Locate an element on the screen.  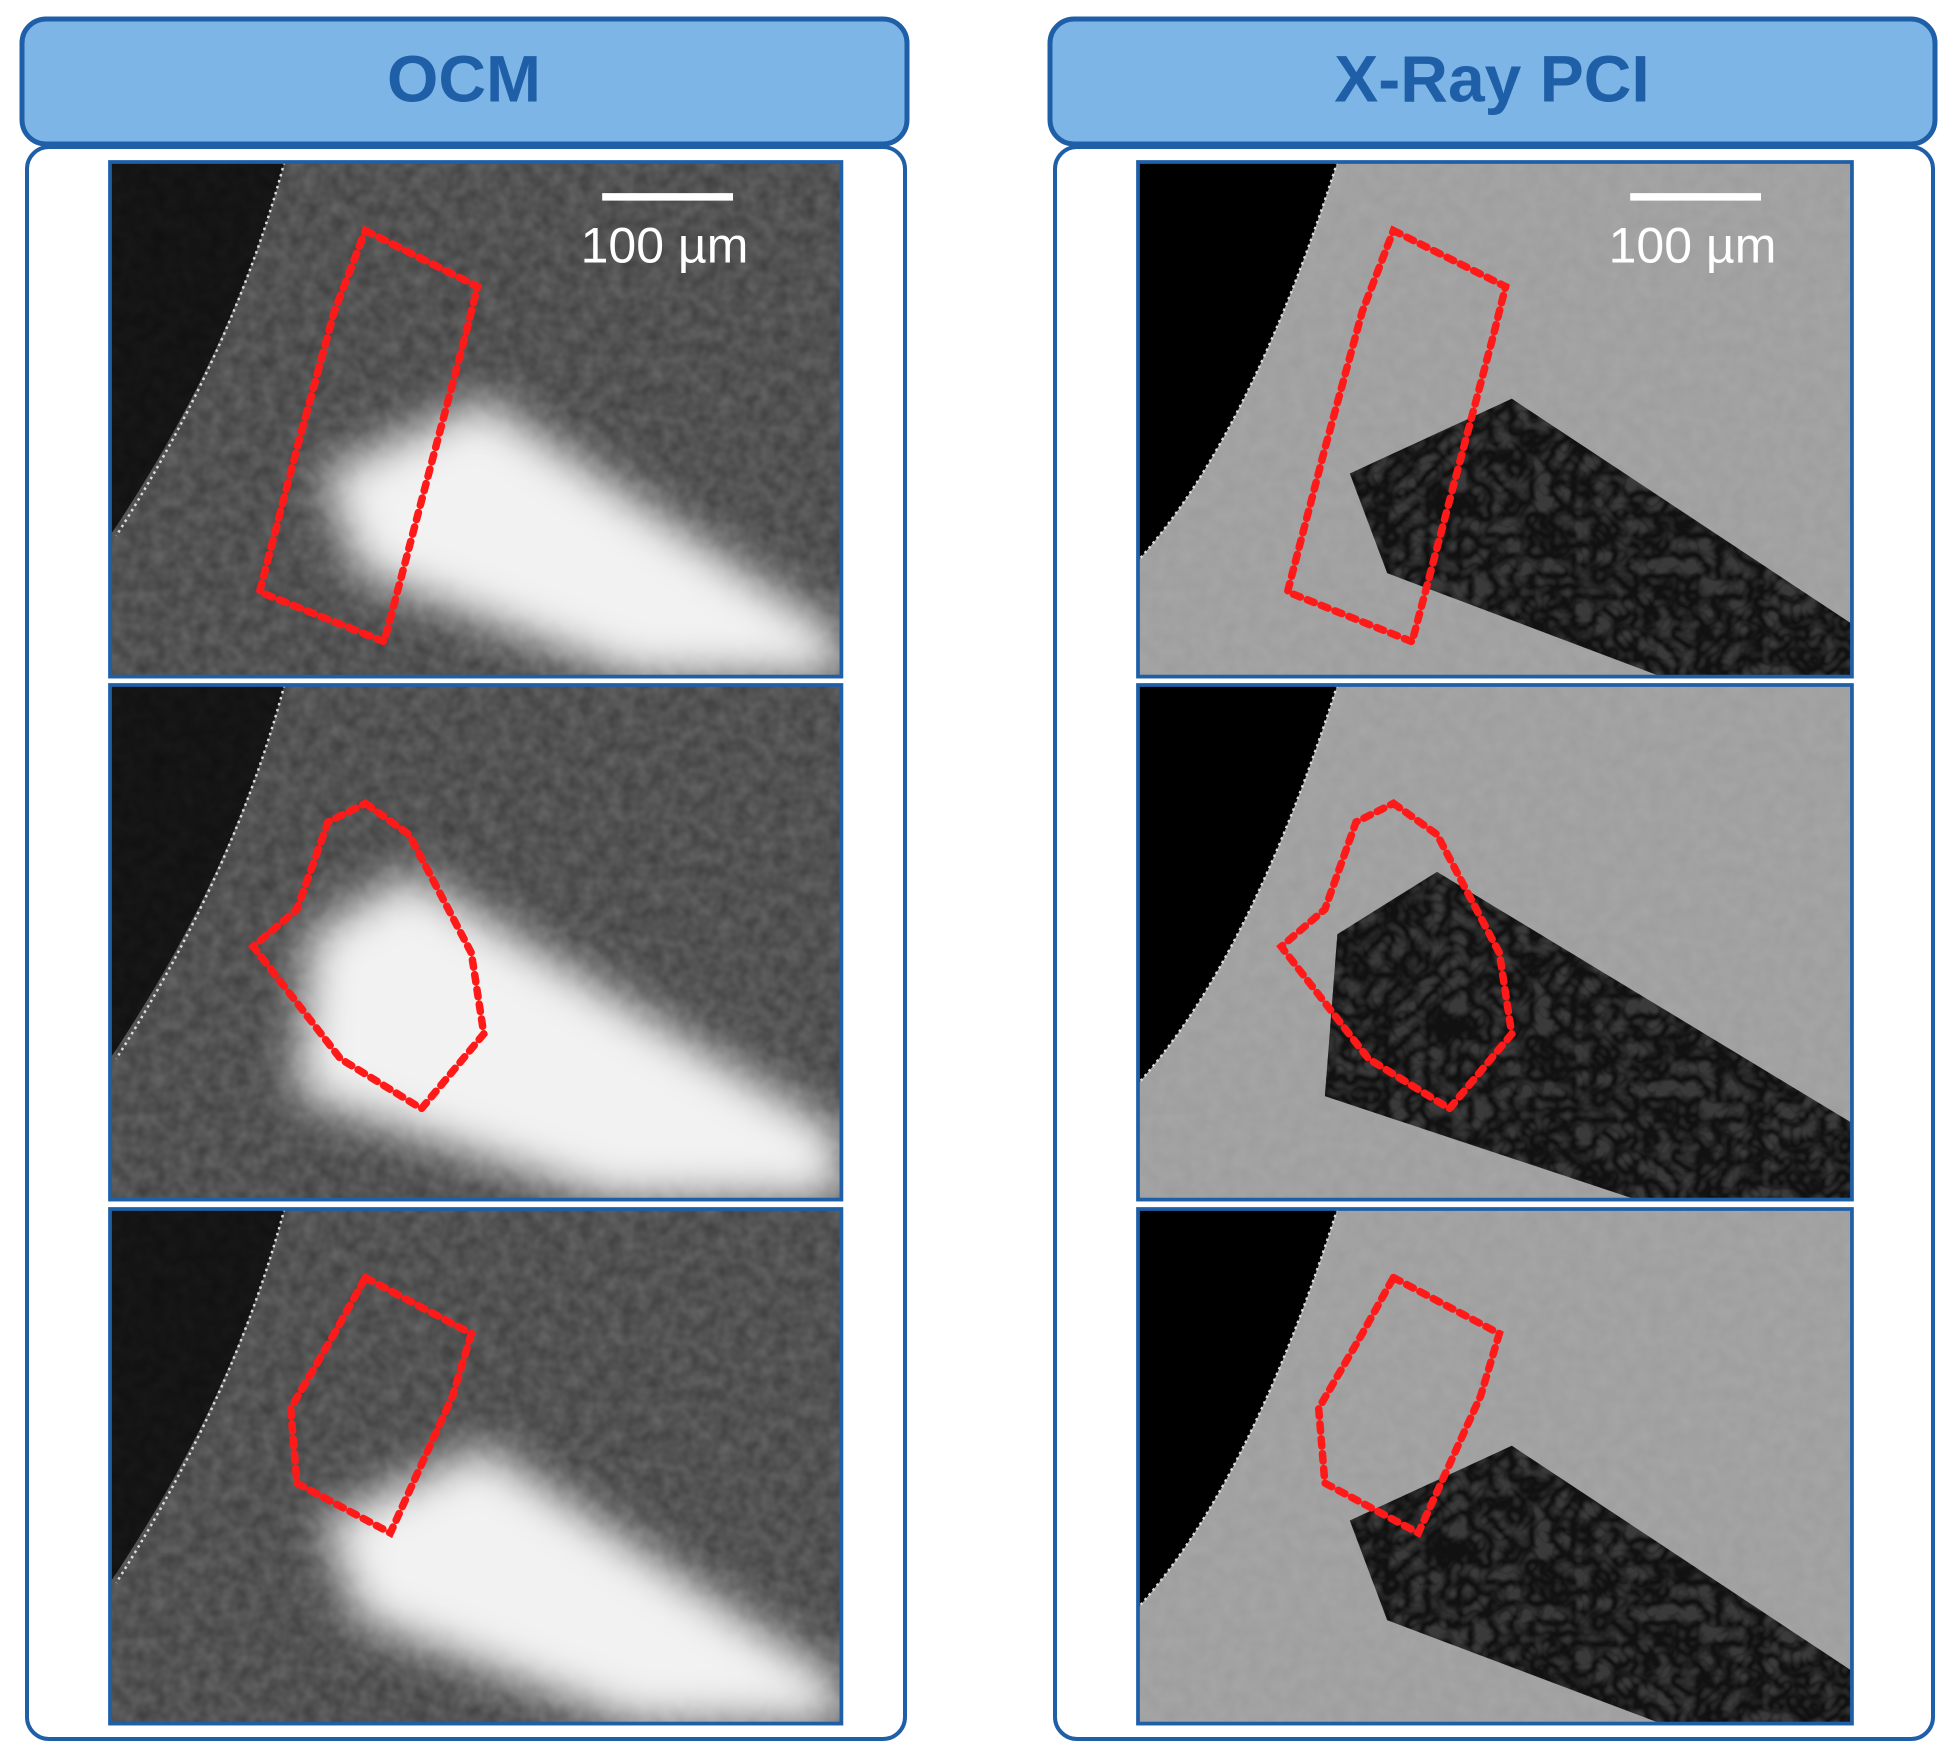
panel-title: X-Ray PCI is located at coordinates (1491, 78).